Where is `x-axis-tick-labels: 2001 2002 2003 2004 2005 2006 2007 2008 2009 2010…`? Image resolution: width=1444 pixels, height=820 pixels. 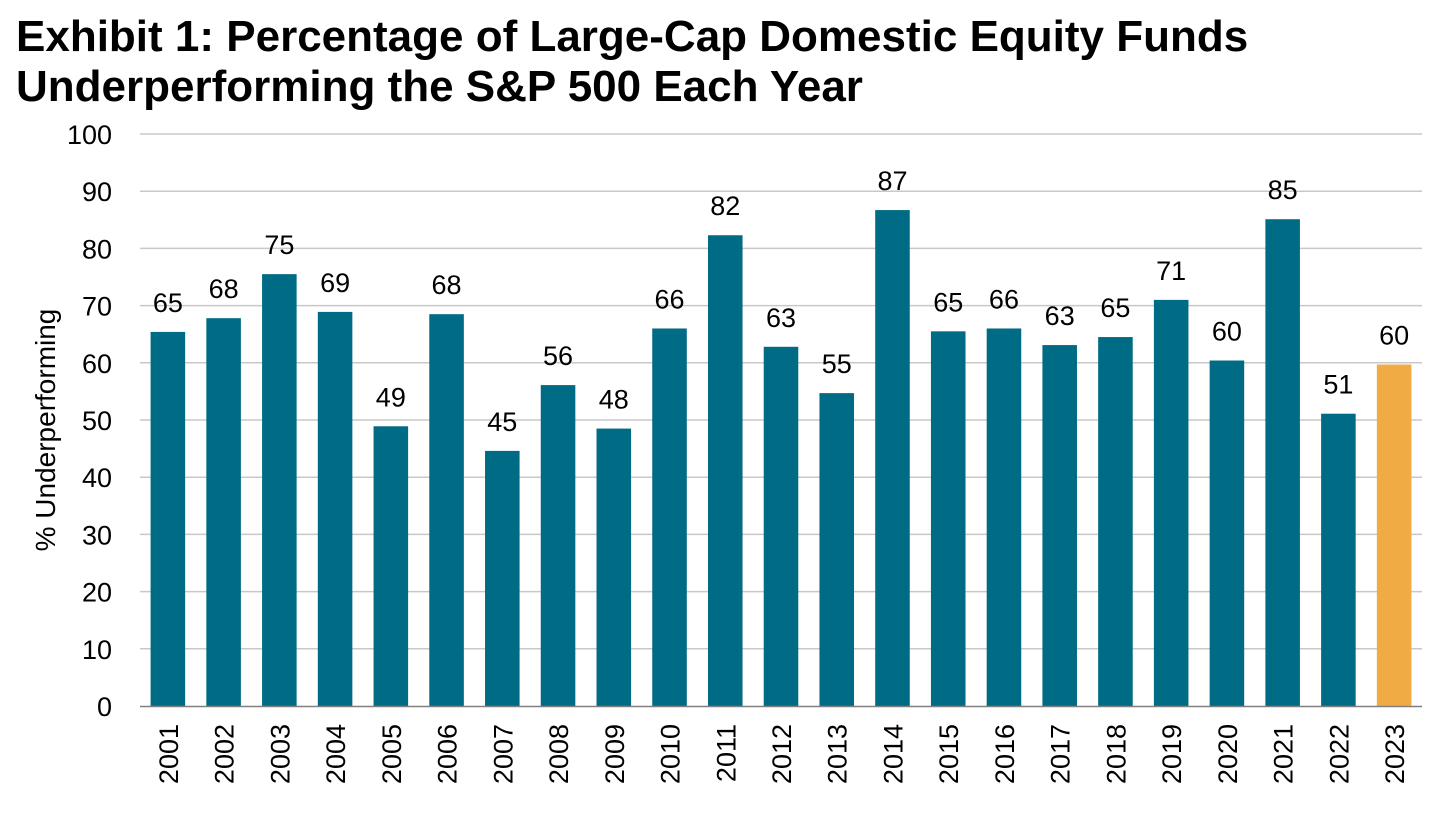
x-axis-tick-labels: 2001 2002 2003 2004 2005 2006 2007 2008 2009 2010… is located at coordinates (782, 754).